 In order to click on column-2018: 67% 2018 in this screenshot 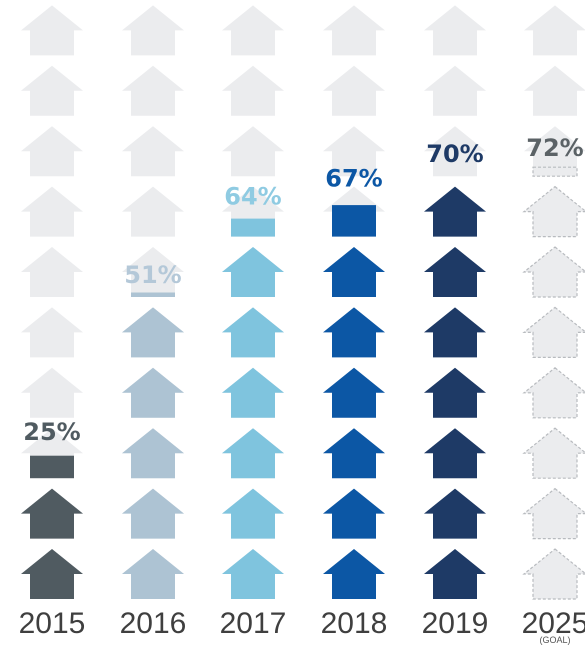, I will do `click(354, 322)`.